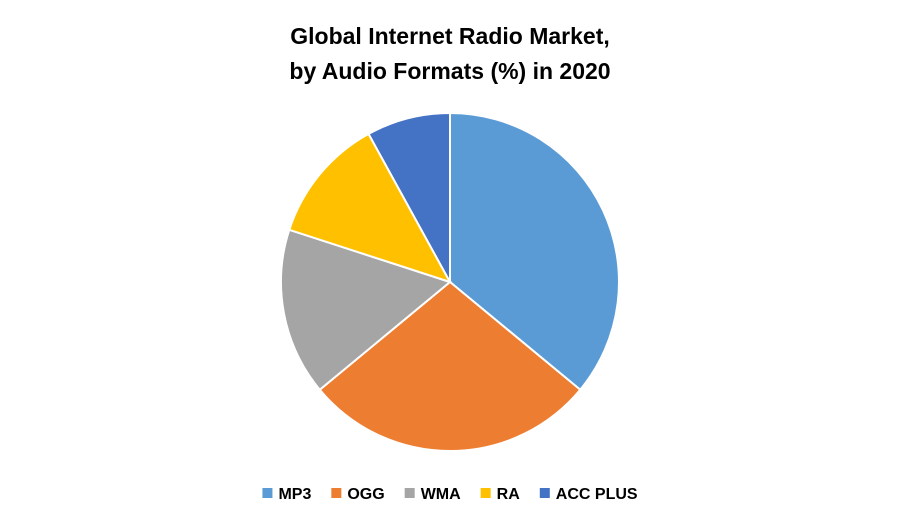 This screenshot has height=525, width=900. What do you see at coordinates (597, 494) in the screenshot?
I see `legend-label-acc-plus: ACC PLUS` at bounding box center [597, 494].